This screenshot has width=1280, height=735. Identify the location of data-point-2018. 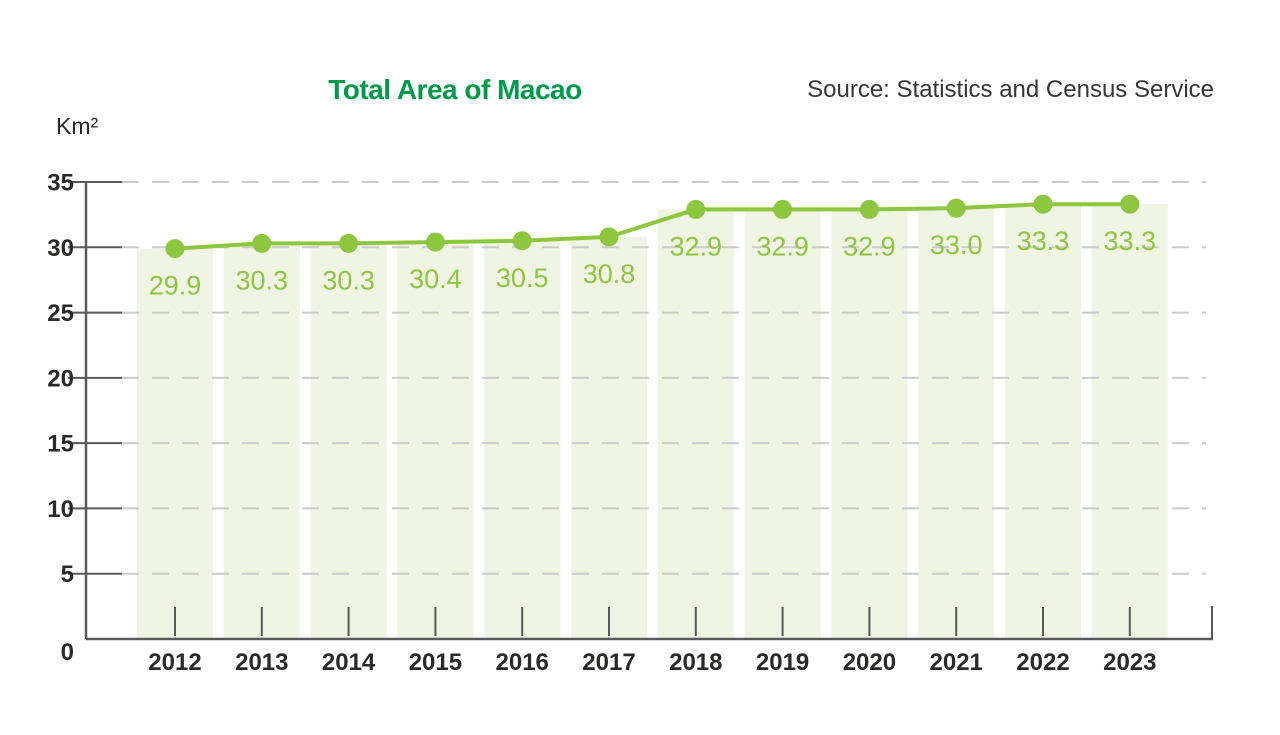
(696, 209).